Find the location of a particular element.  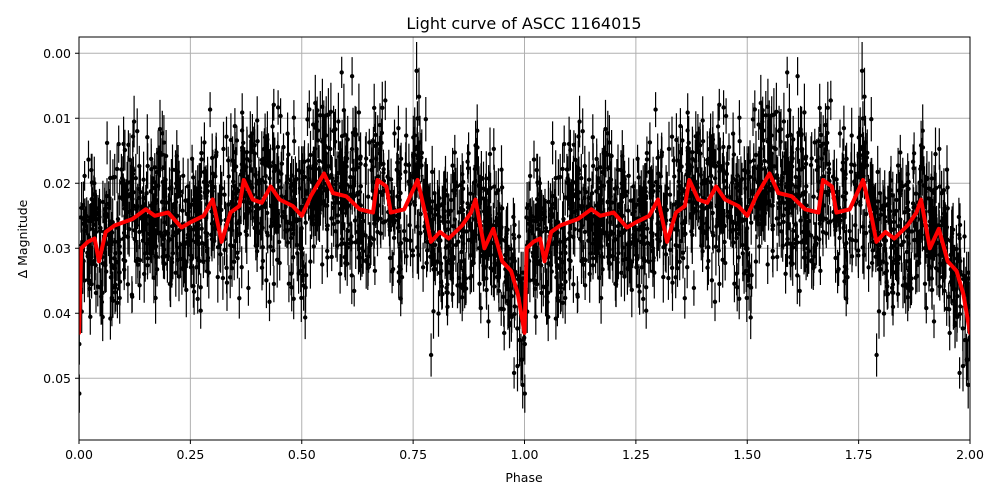

x-tick-label: 0.50 is located at coordinates (302, 454).